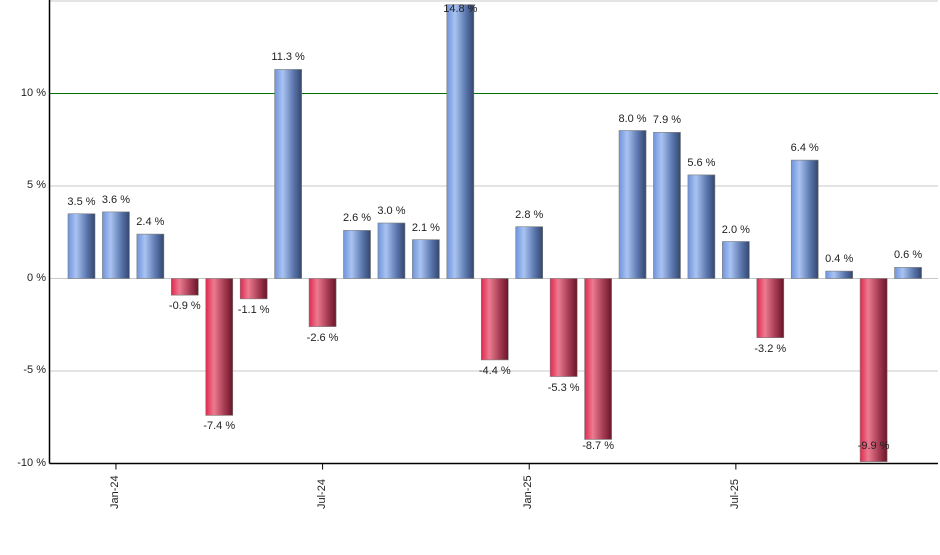 The image size is (940, 555). Describe the element at coordinates (34, 370) in the screenshot. I see `y-tick-label: -5 %` at that location.